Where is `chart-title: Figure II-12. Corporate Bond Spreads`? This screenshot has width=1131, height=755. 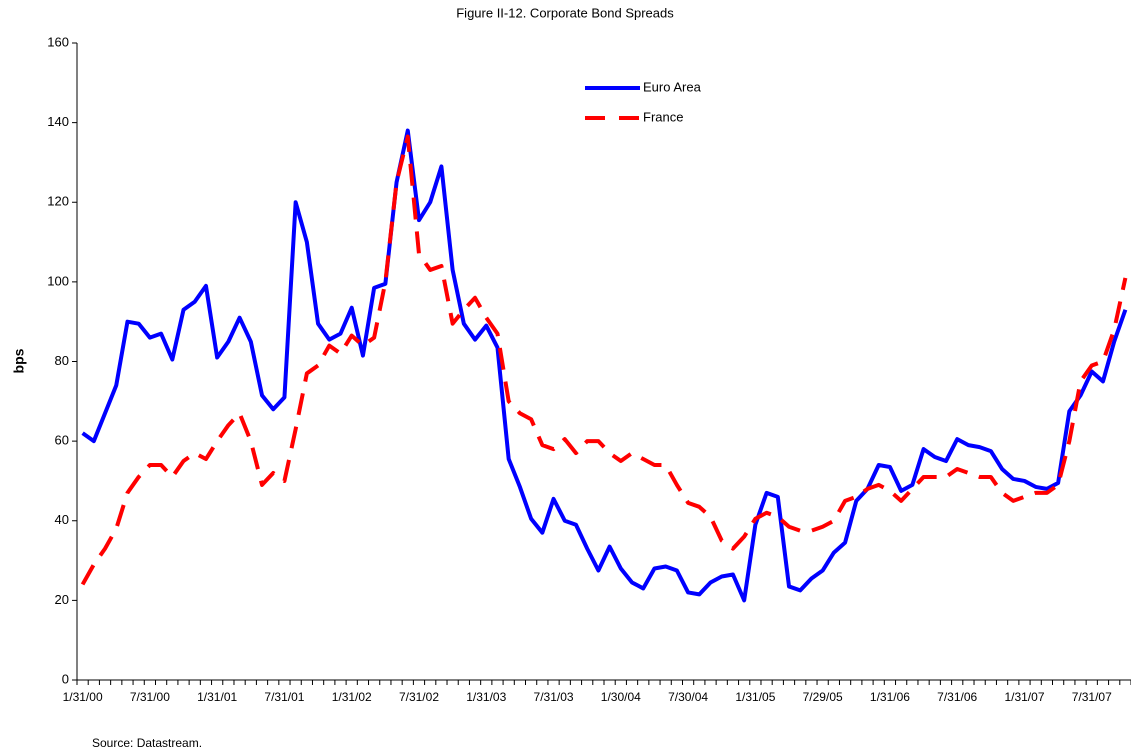 chart-title: Figure II-12. Corporate Bond Spreads is located at coordinates (565, 12).